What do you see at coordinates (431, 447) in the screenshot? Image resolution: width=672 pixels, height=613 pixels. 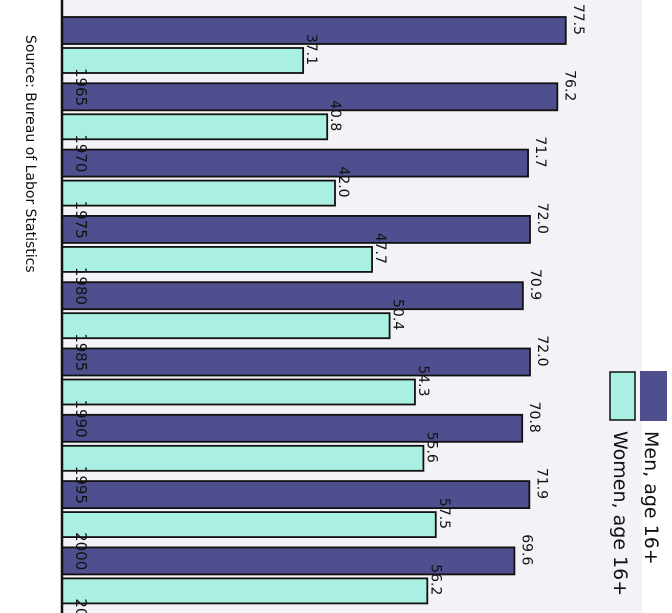 I see `value-label-women-1995: 55.6` at bounding box center [431, 447].